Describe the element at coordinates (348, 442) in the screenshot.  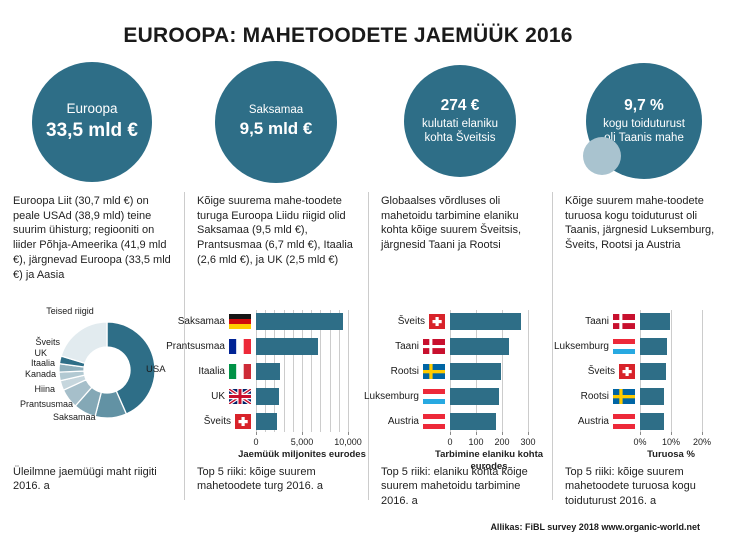
I see `x-tick-label: 10,000` at that location.